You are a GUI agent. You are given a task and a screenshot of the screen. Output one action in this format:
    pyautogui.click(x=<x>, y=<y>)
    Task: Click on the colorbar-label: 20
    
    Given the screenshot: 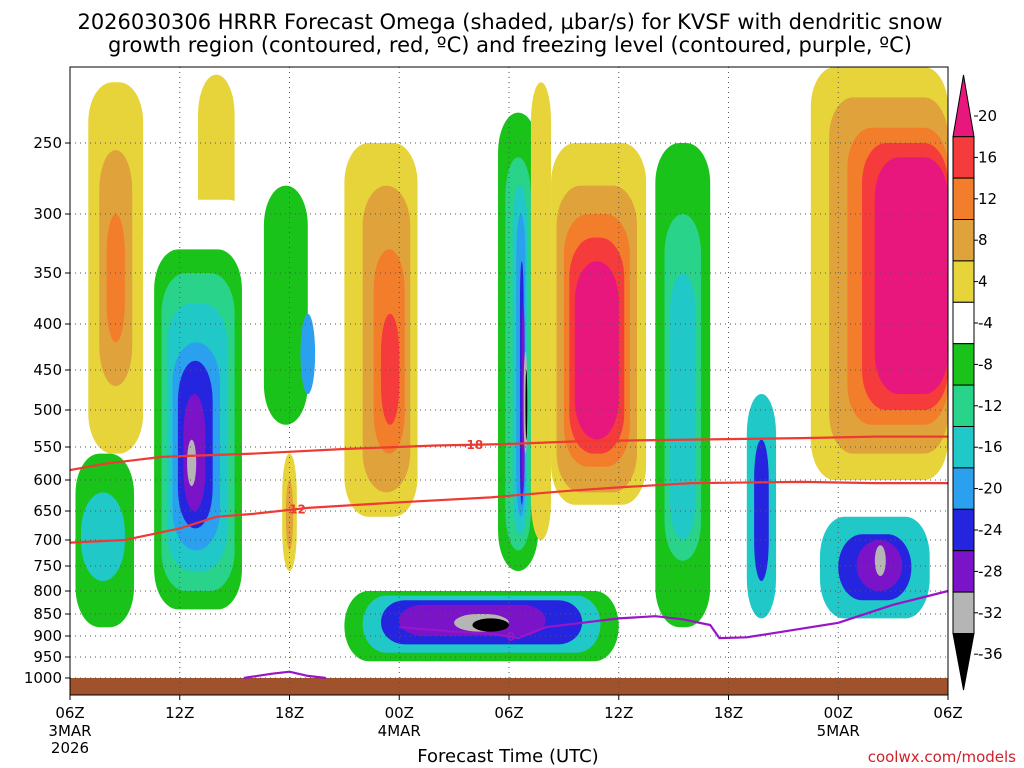 What is the action you would take?
    pyautogui.click(x=987, y=116)
    